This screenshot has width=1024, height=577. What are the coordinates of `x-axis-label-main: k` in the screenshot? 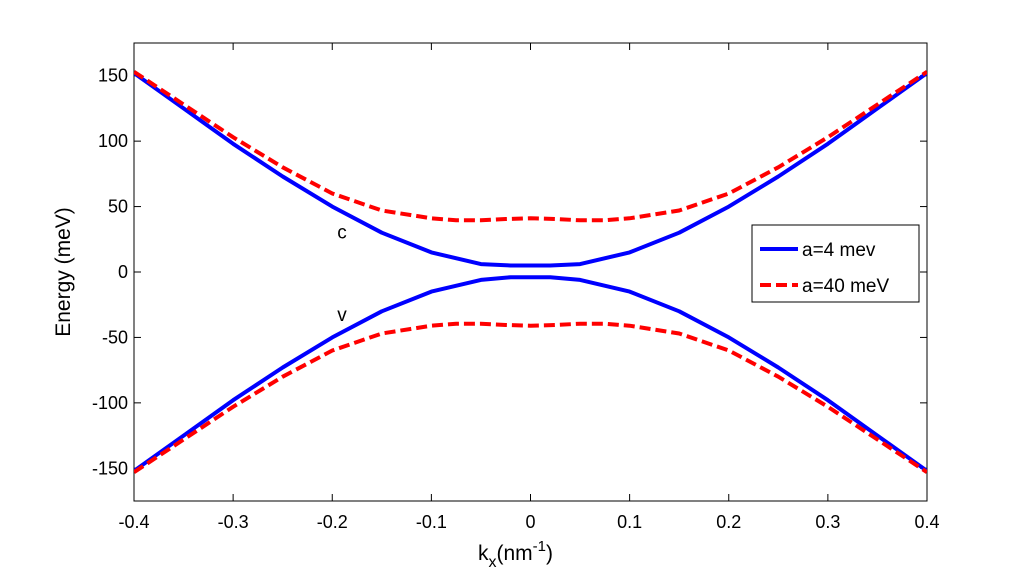 It's located at (483, 553).